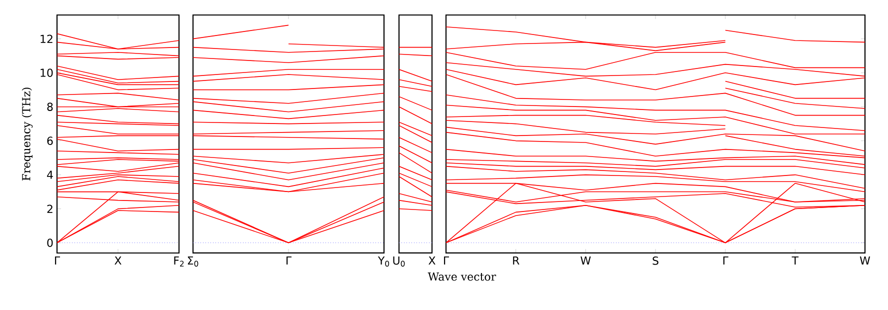 Image resolution: width=888 pixels, height=310 pixels. What do you see at coordinates (384, 261) in the screenshot?
I see `x-tick-label: Y$_{0}$` at bounding box center [384, 261].